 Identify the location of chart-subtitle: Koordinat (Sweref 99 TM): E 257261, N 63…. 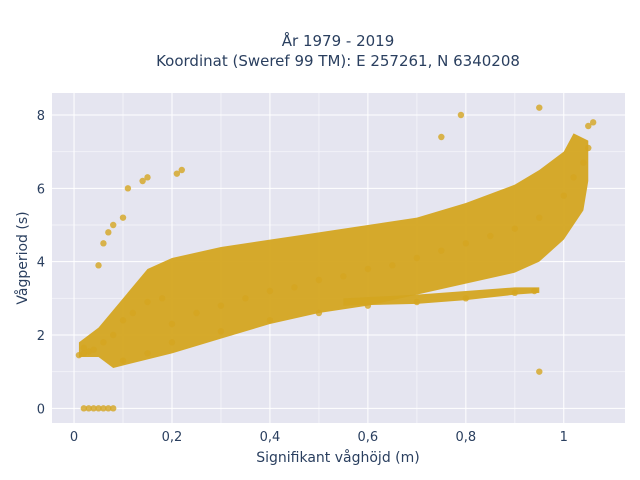
(338, 61).